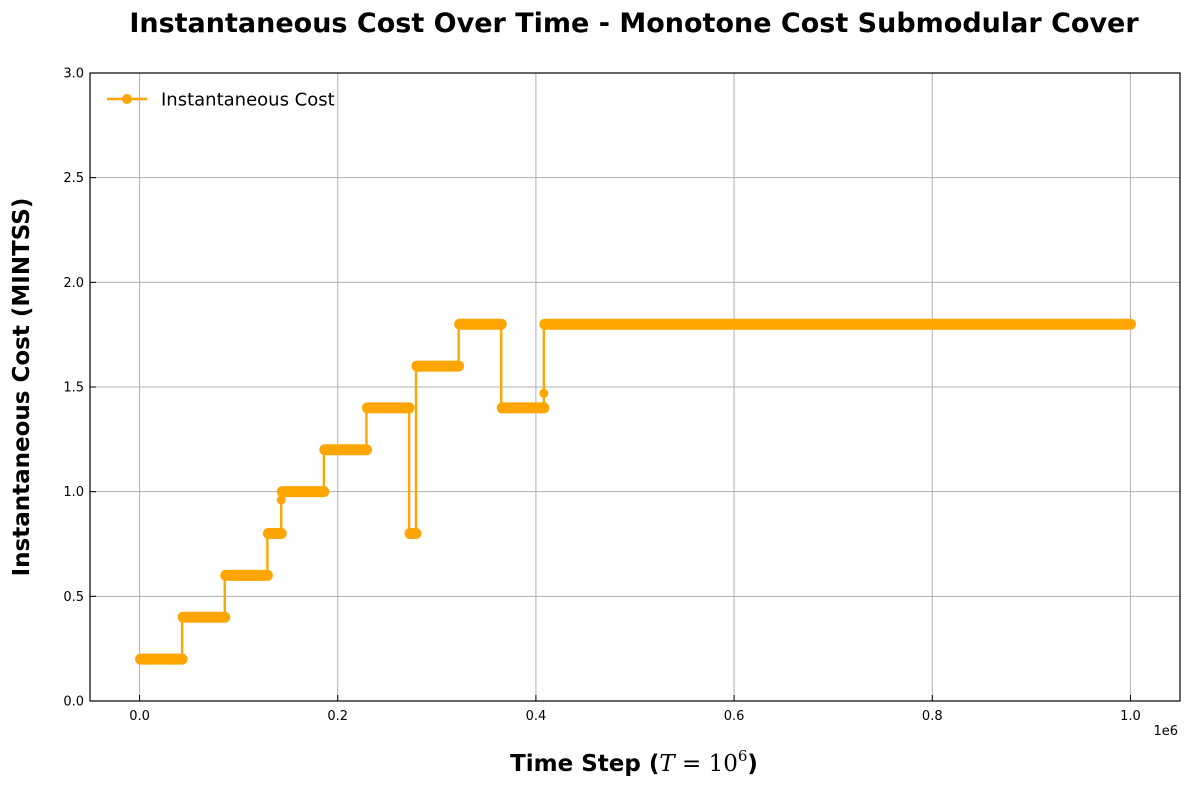  What do you see at coordinates (73, 178) in the screenshot?
I see `y-tick-label: 2.5` at bounding box center [73, 178].